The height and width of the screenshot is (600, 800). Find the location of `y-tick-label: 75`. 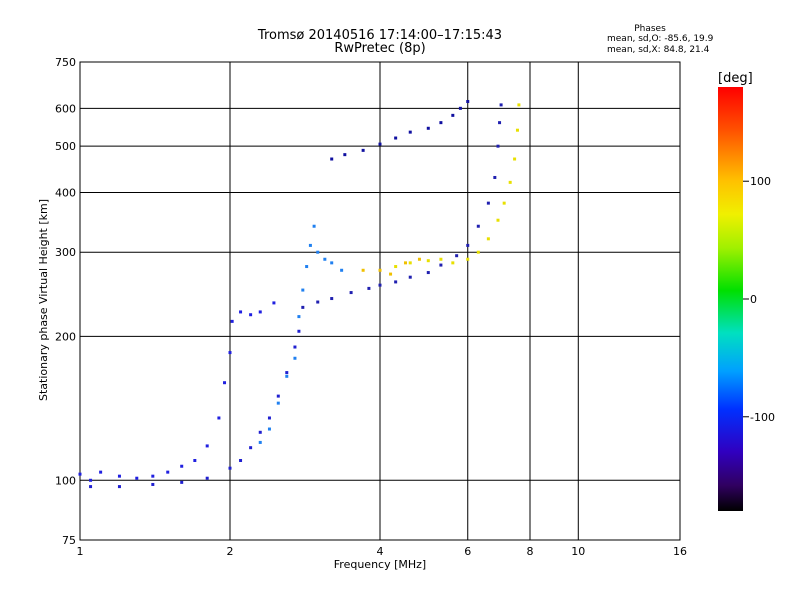

y-tick-label: 75 is located at coordinates (69, 540).